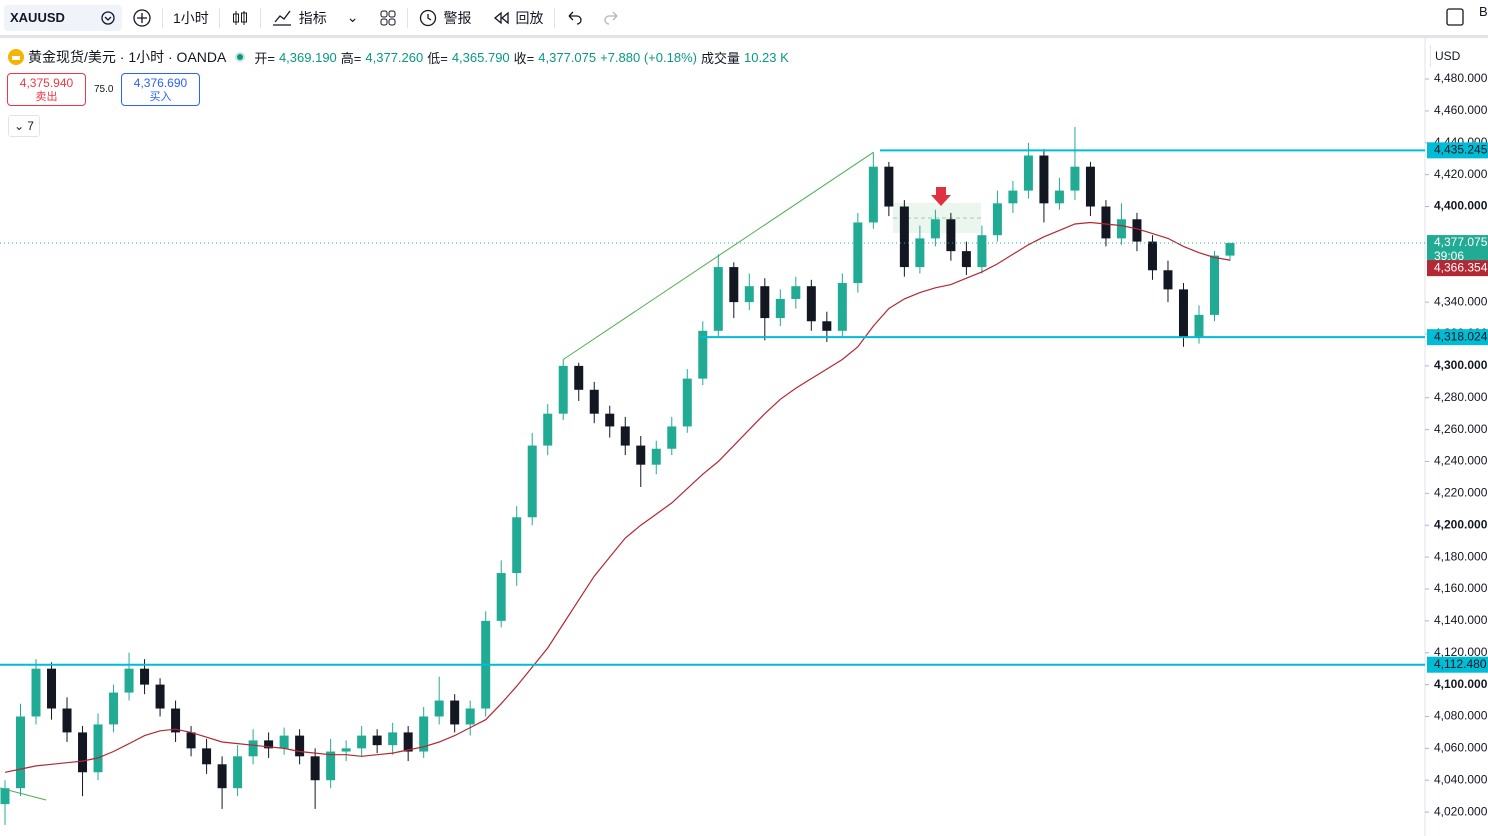  I want to click on y-tick-label: 4,180.000, so click(1461, 556).